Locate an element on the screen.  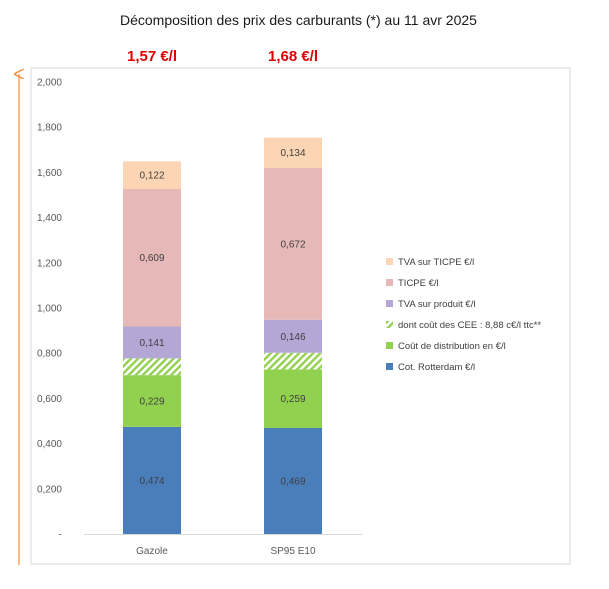
y-tick-label: 0,800 is located at coordinates (49, 354).